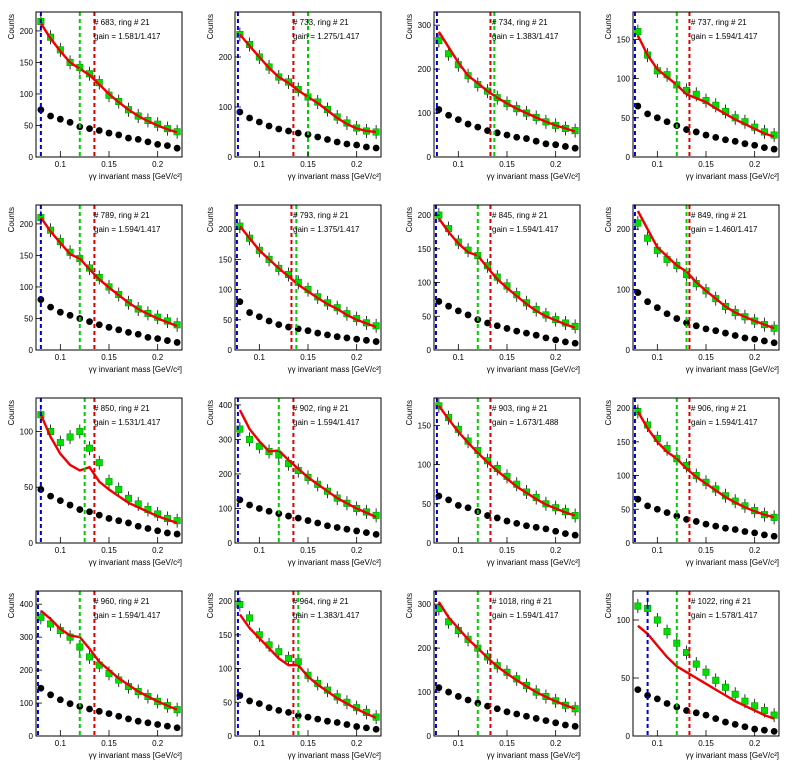 The height and width of the screenshot is (772, 796). Describe the element at coordinates (459, 550) in the screenshot. I see `x-tick-label: 0.1` at that location.